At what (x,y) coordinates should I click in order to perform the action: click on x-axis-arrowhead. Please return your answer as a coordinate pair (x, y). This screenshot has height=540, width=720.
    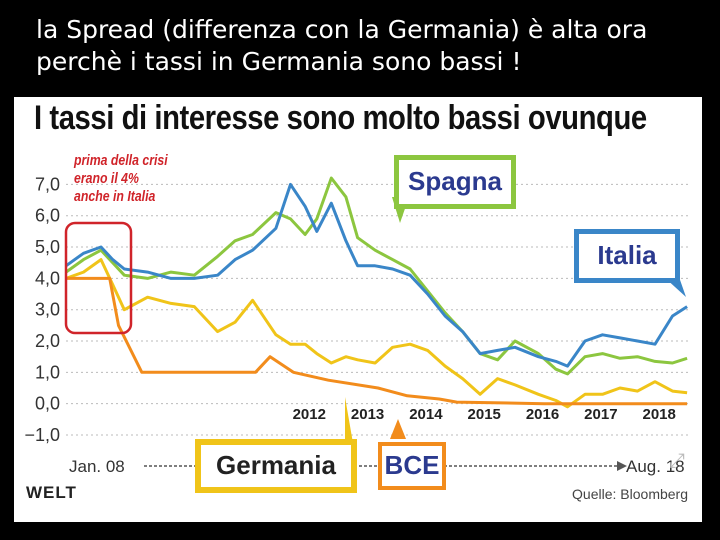
    Looking at the image, I should click on (622, 466).